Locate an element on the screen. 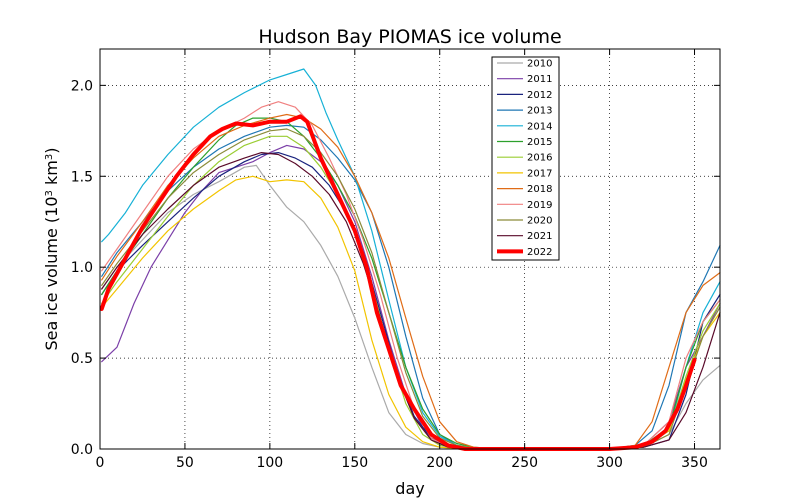 The height and width of the screenshot is (500, 800). legend-label-2016: 2016 is located at coordinates (539, 158).